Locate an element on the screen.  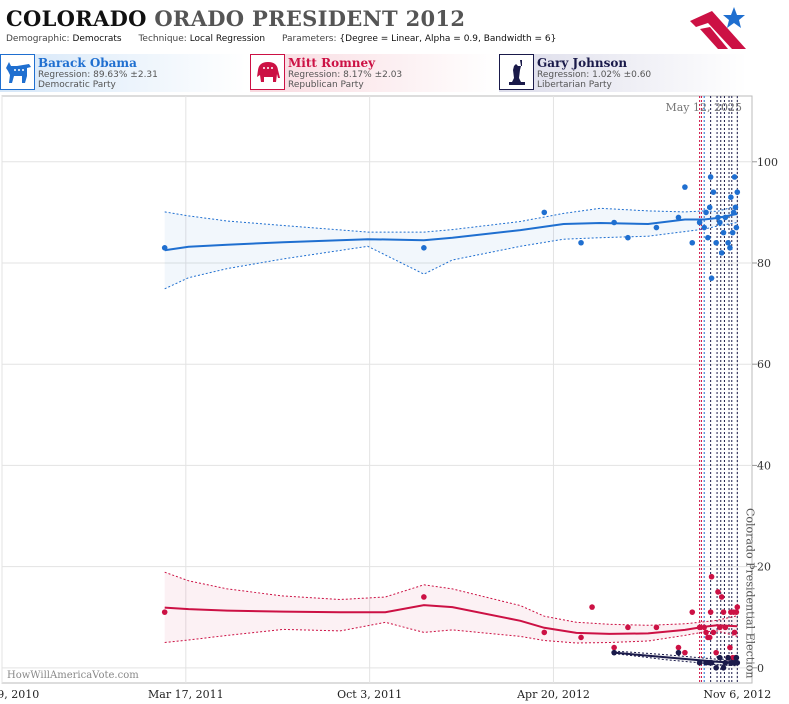
x-tick-label: Oct 3, 2011 is located at coordinates (369, 694).